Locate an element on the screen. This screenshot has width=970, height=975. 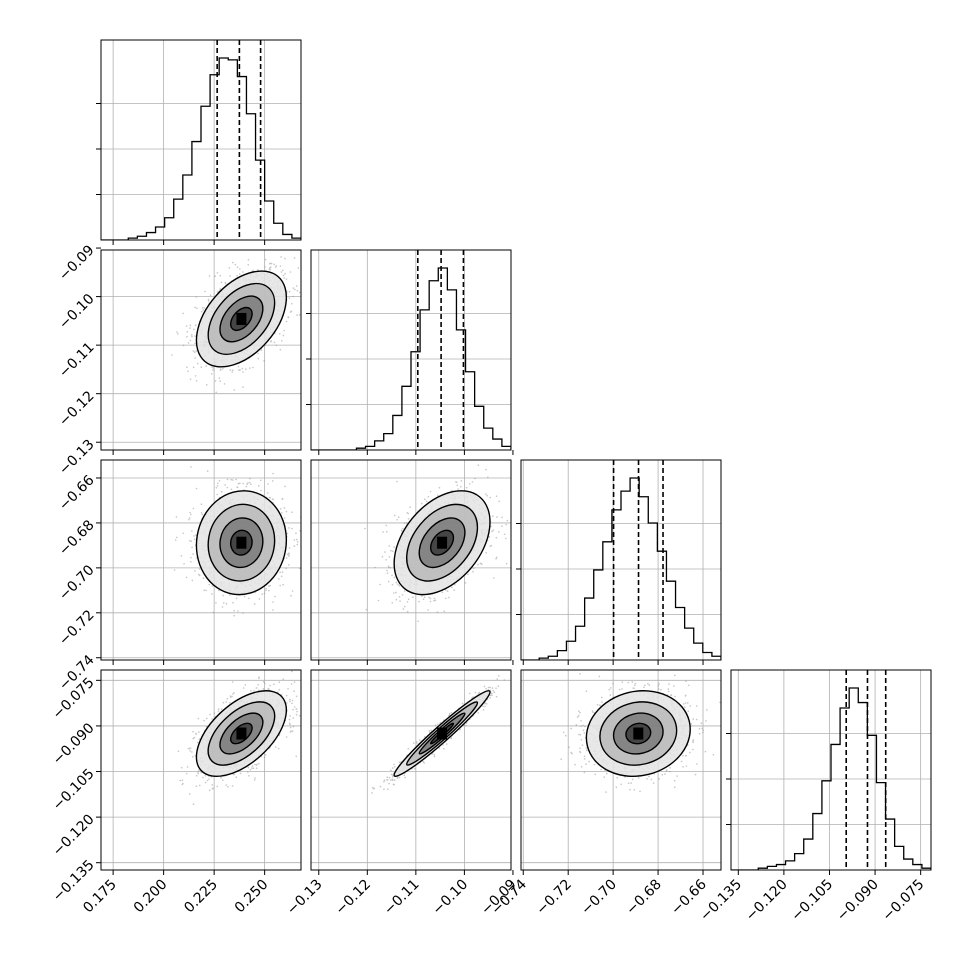
y-tick-label: −0.66 is located at coordinates (77, 493).